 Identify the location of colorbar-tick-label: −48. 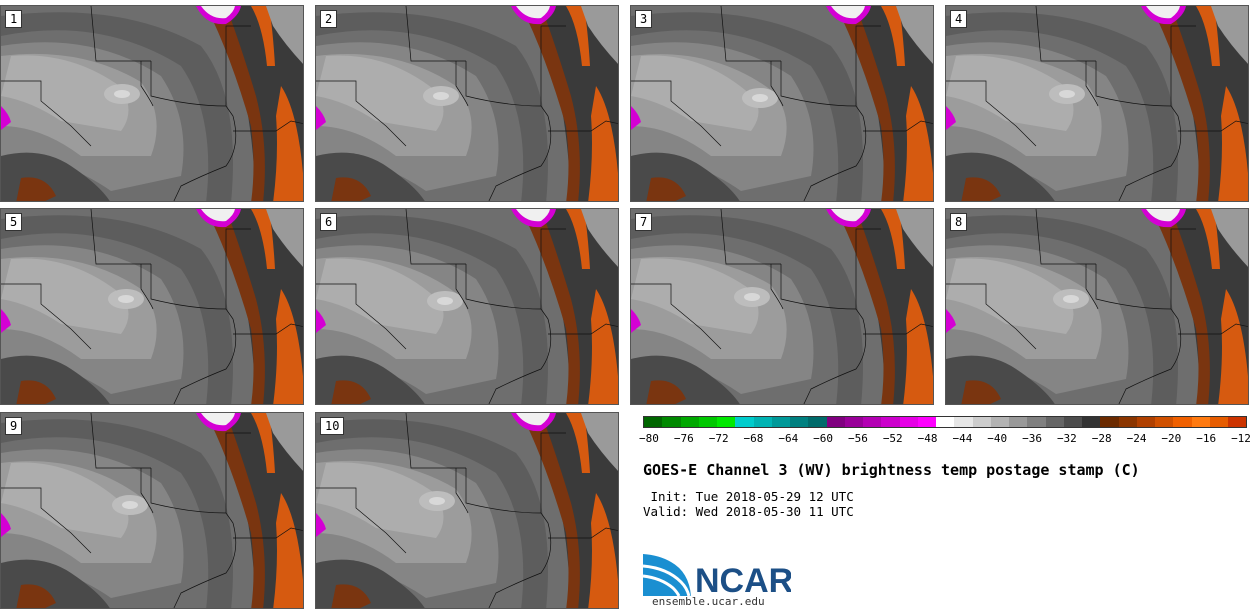
(927, 438).